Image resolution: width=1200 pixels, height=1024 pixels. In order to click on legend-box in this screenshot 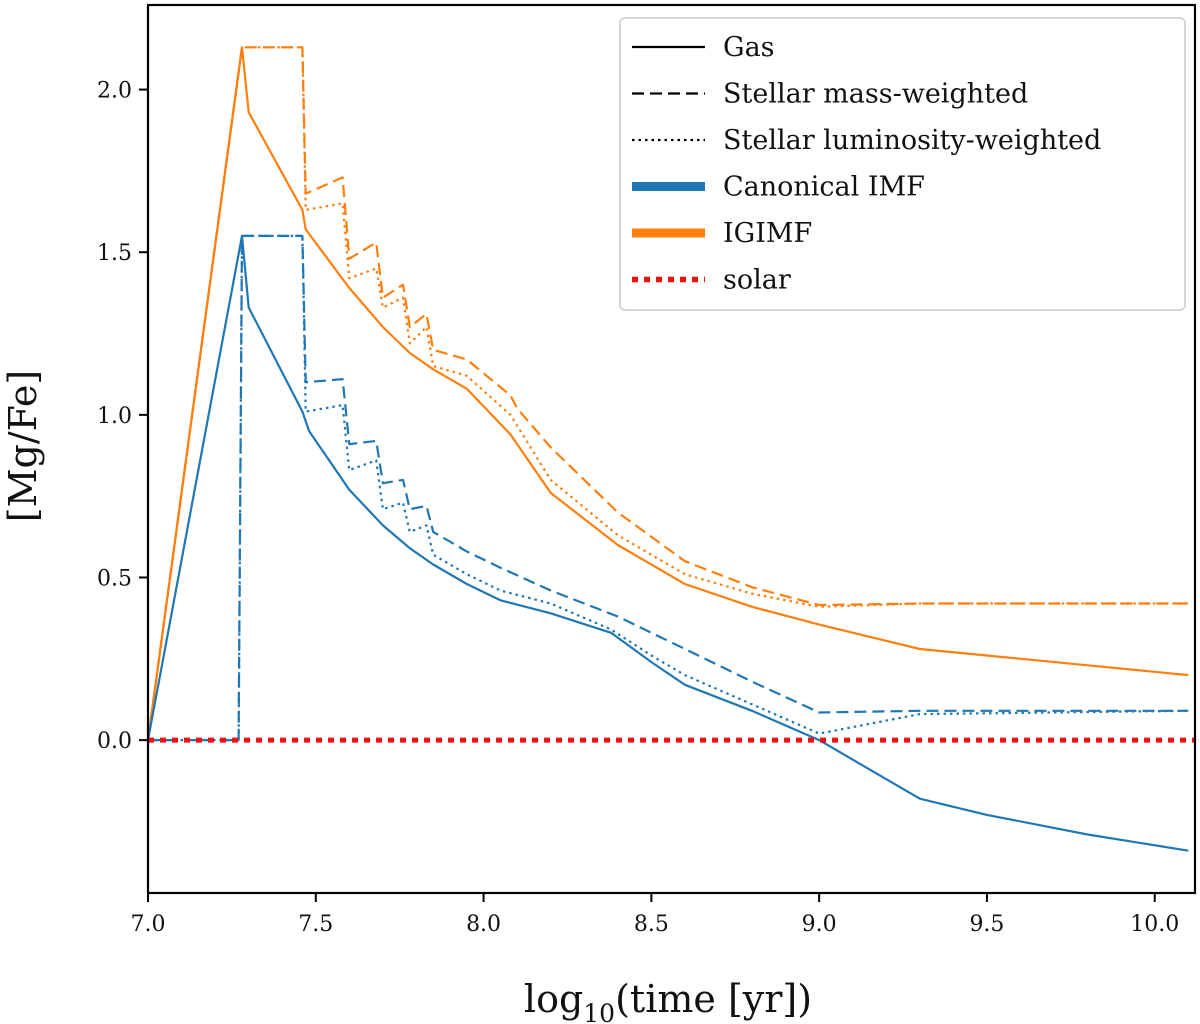, I will do `click(902, 164)`.